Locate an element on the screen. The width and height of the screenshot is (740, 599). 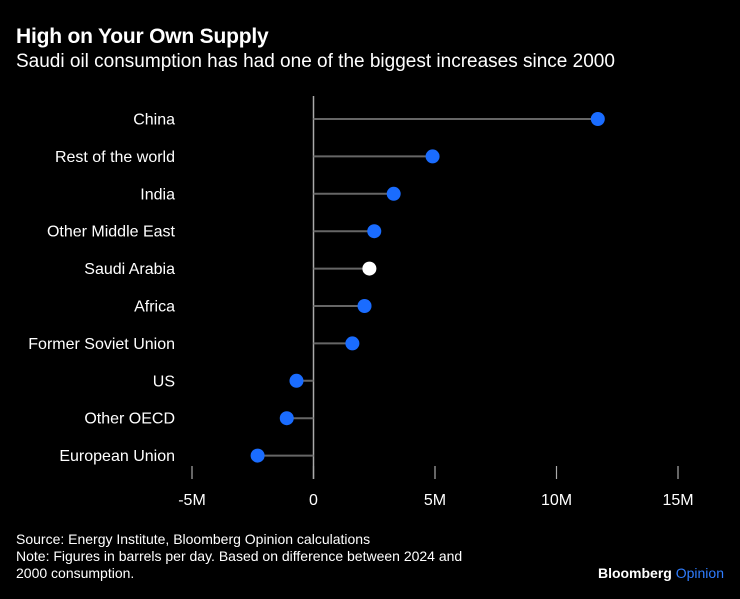
x-tick-label: 15M is located at coordinates (677, 500).